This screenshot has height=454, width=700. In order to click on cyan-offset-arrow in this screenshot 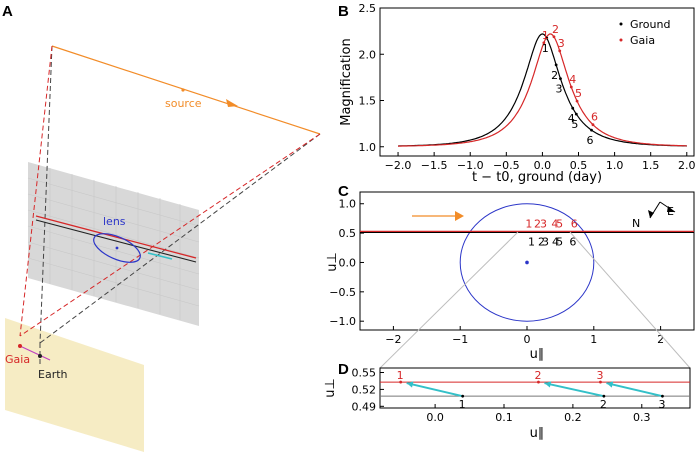, I will do `click(160, 256)`.